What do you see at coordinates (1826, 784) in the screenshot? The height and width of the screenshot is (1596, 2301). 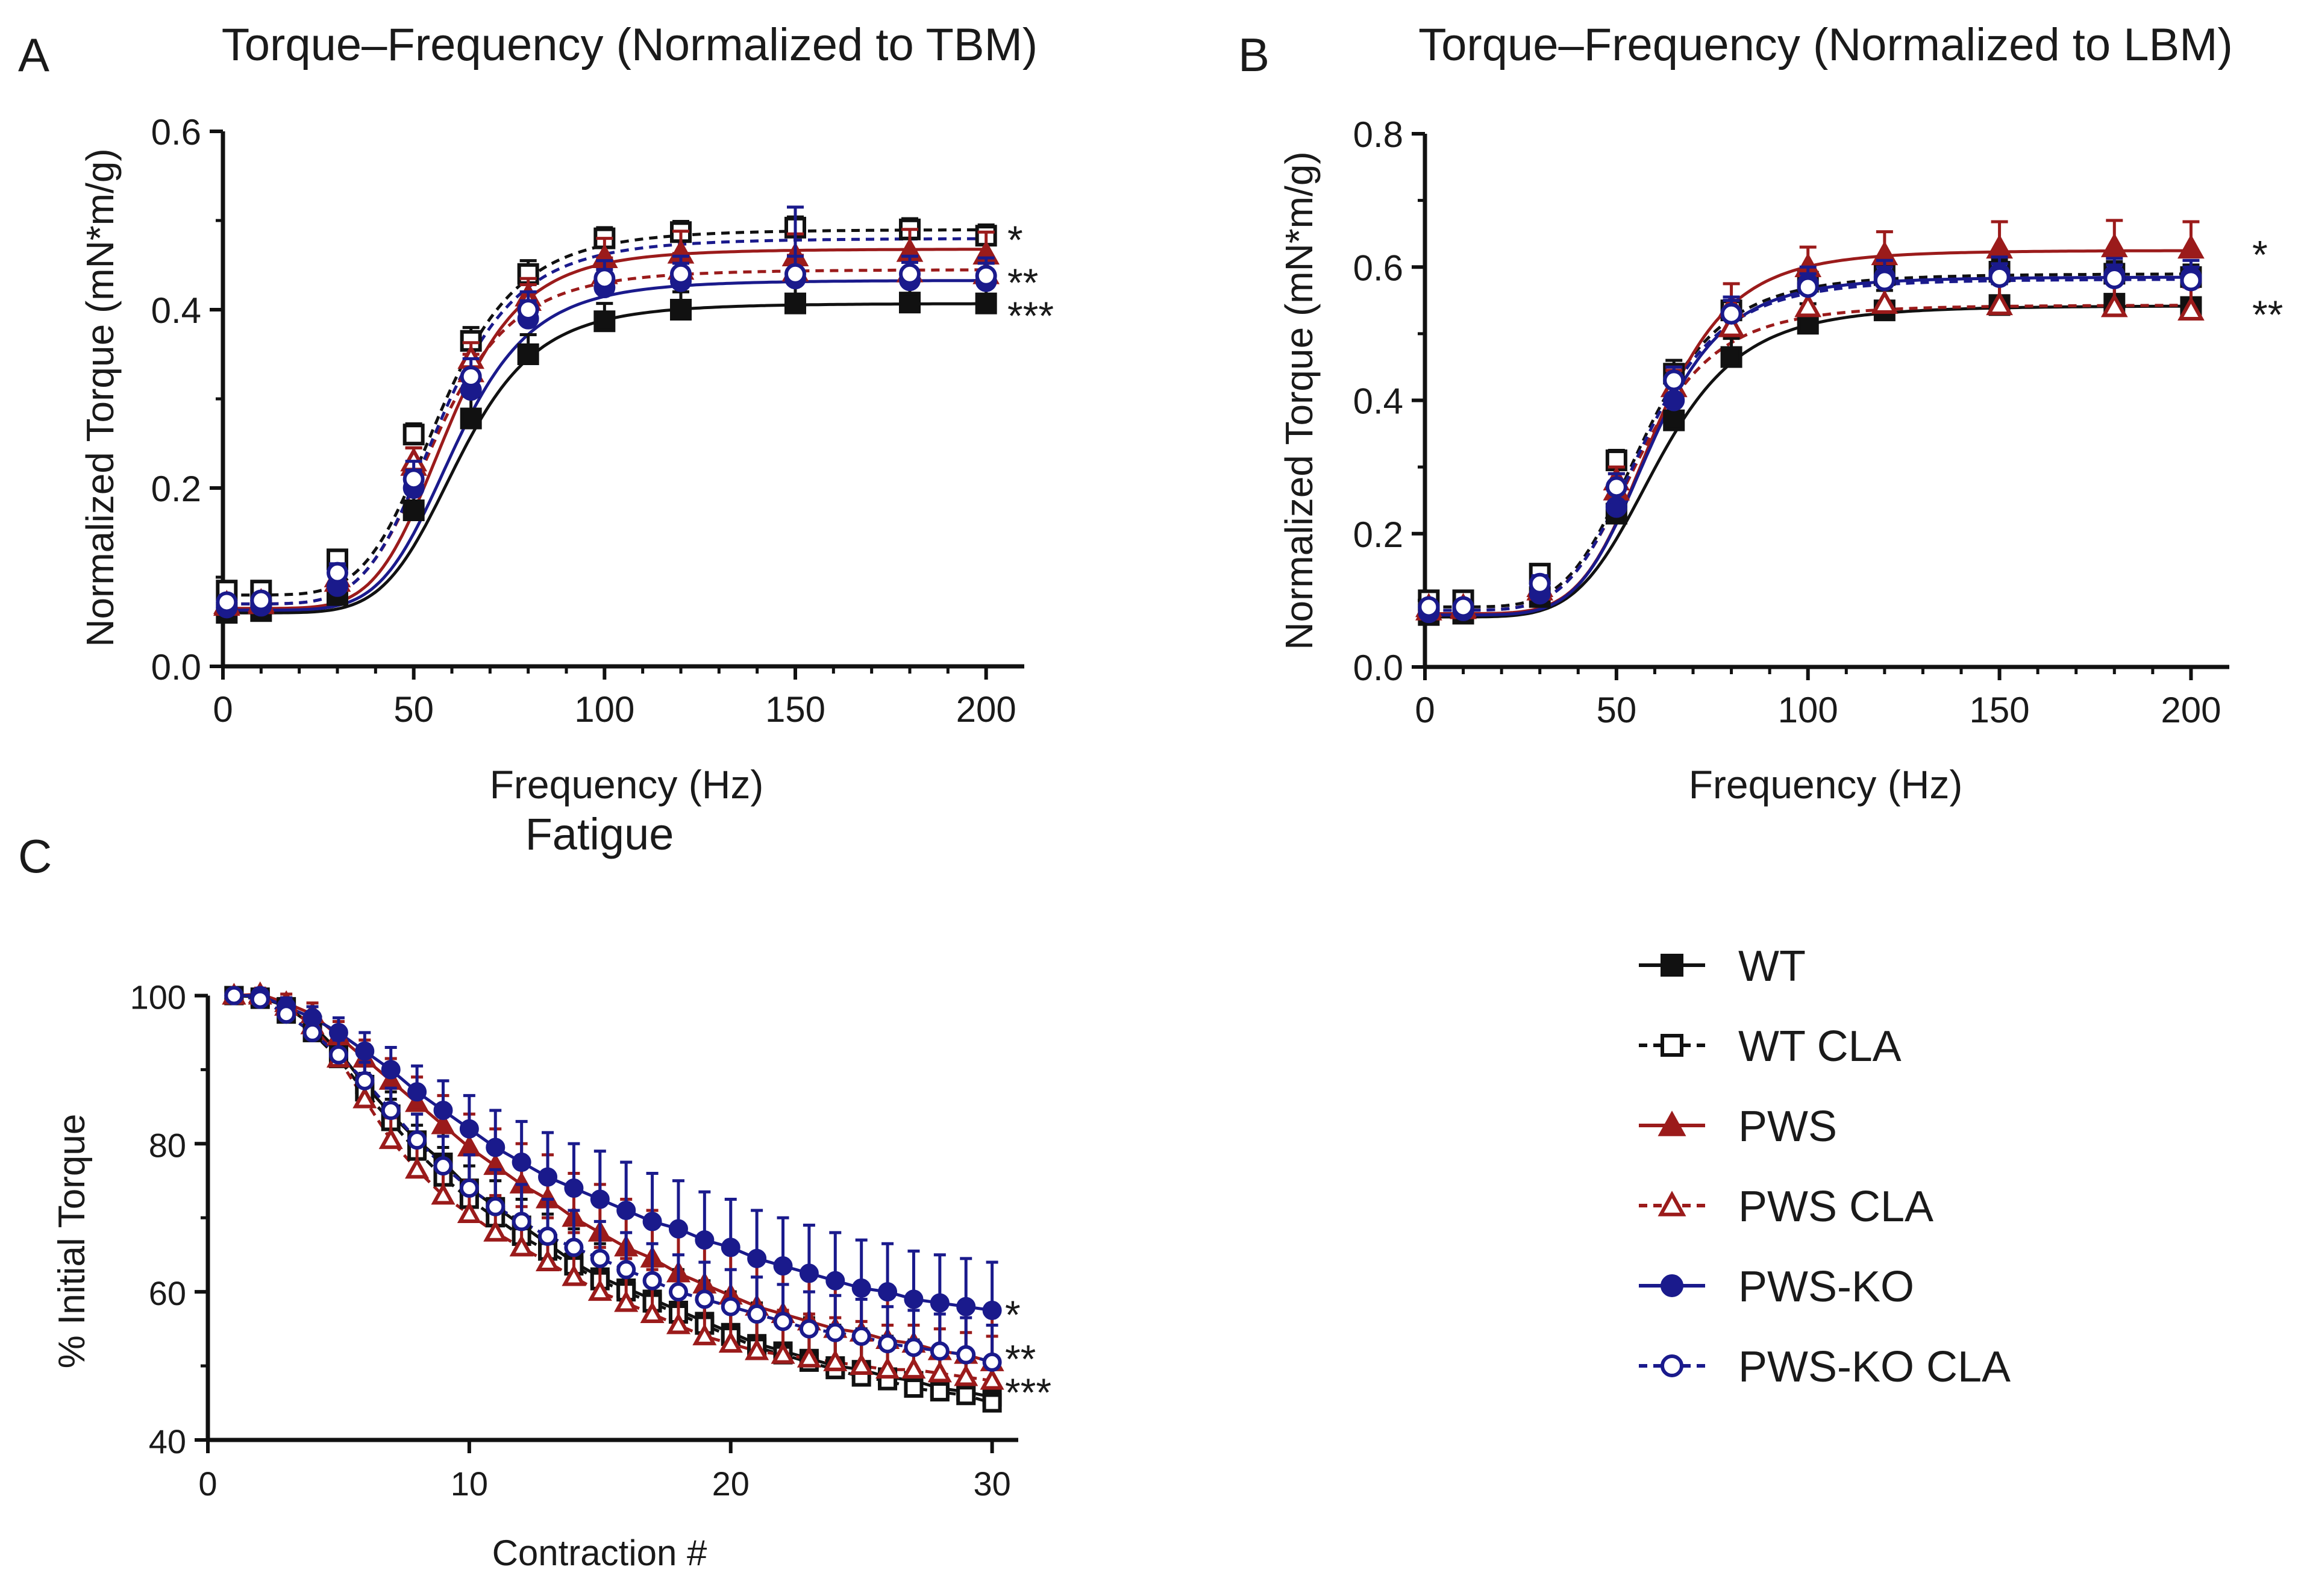 I see `panel-b-xlabel: Frequency (Hz)` at bounding box center [1826, 784].